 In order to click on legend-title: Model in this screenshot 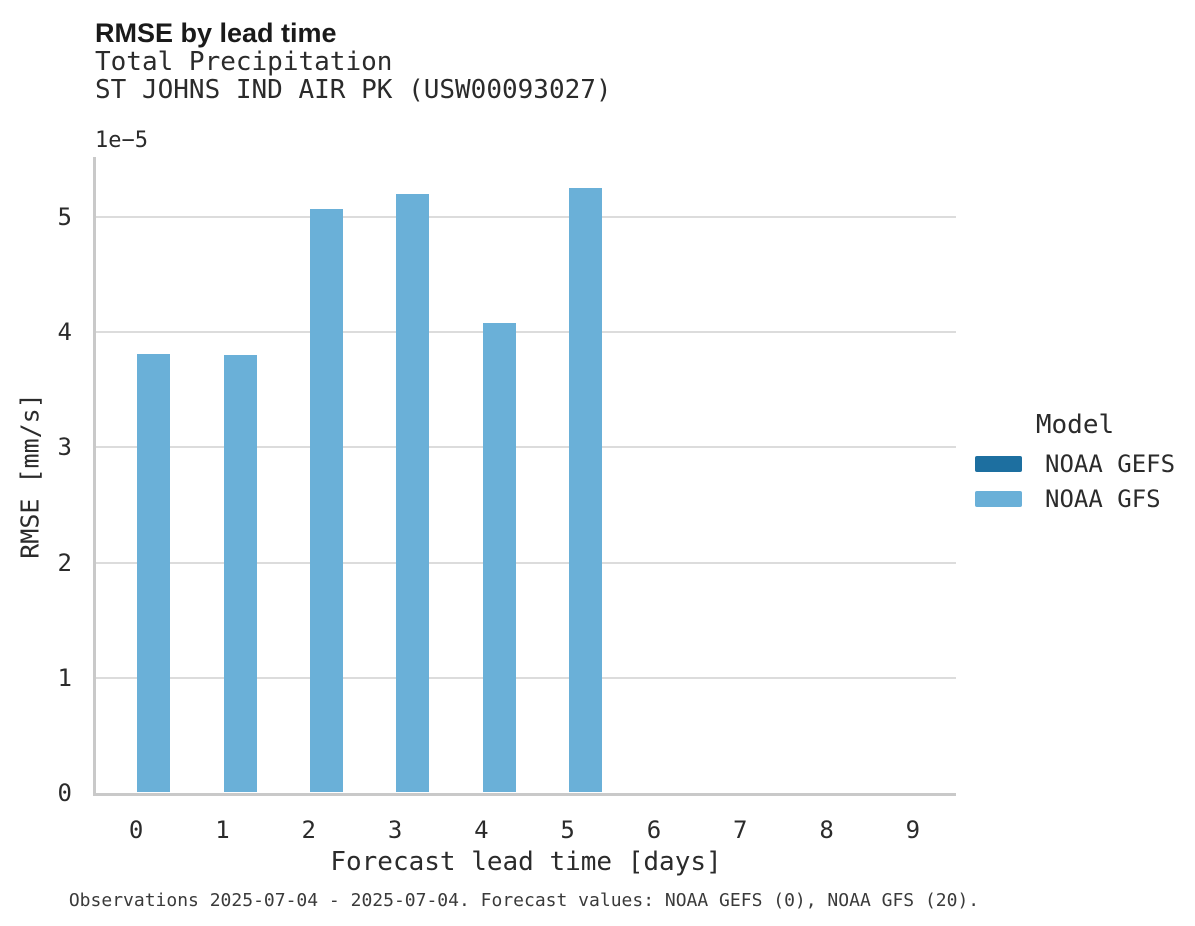, I will do `click(1075, 425)`.